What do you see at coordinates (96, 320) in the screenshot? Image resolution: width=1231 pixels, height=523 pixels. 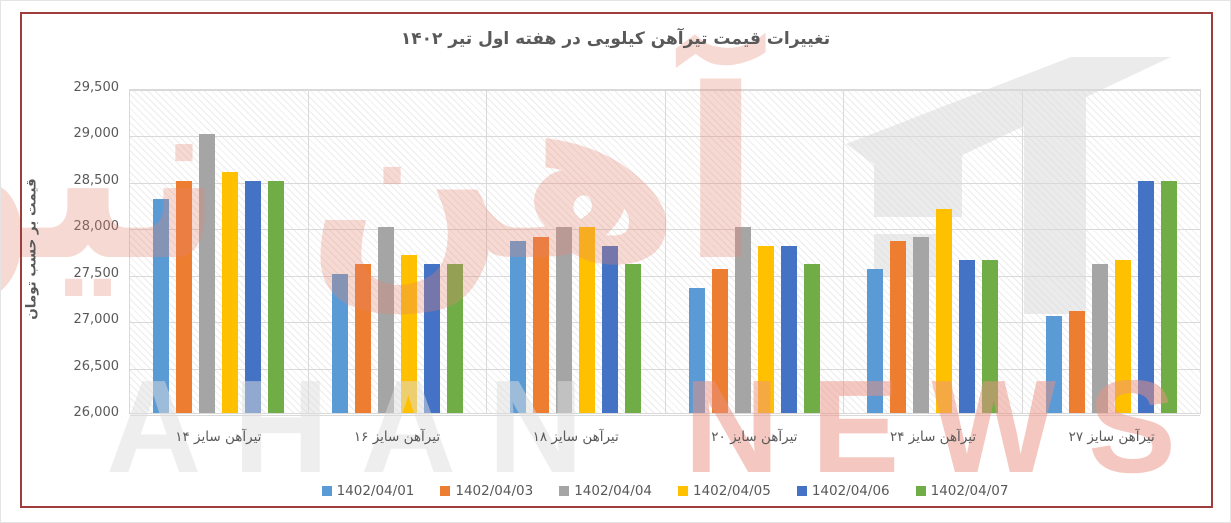 I see `y-tick-label: 27,000` at bounding box center [96, 320].